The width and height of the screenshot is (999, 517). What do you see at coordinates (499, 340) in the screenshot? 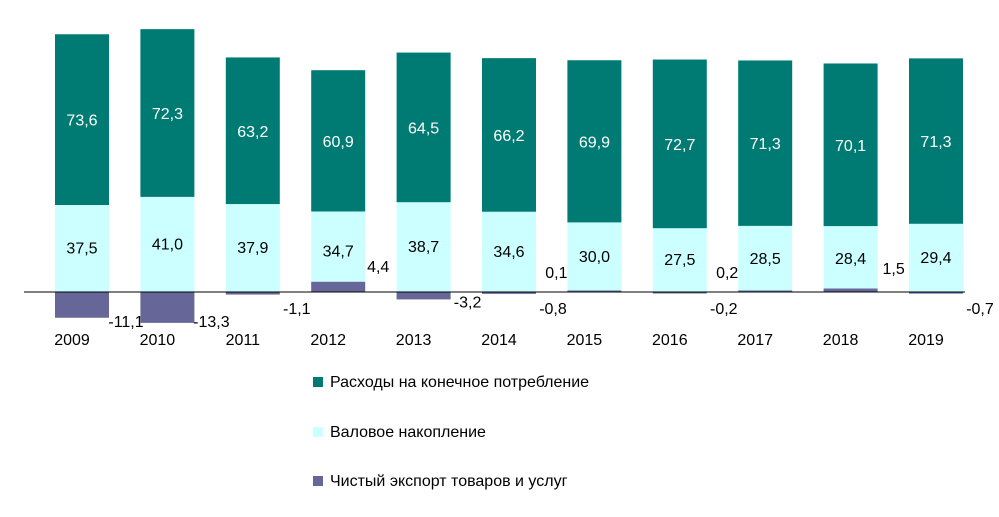
I see `x-tick-label-2014: 2014` at bounding box center [499, 340].